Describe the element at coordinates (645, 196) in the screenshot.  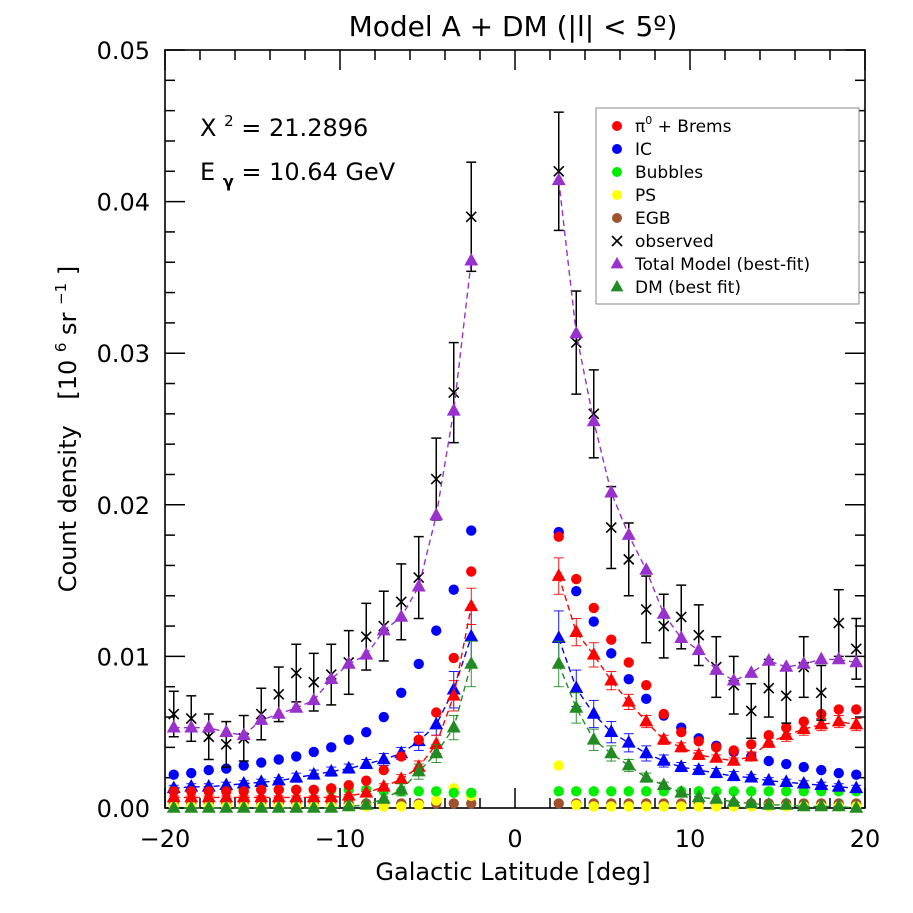
I see `legend-label: PS` at that location.